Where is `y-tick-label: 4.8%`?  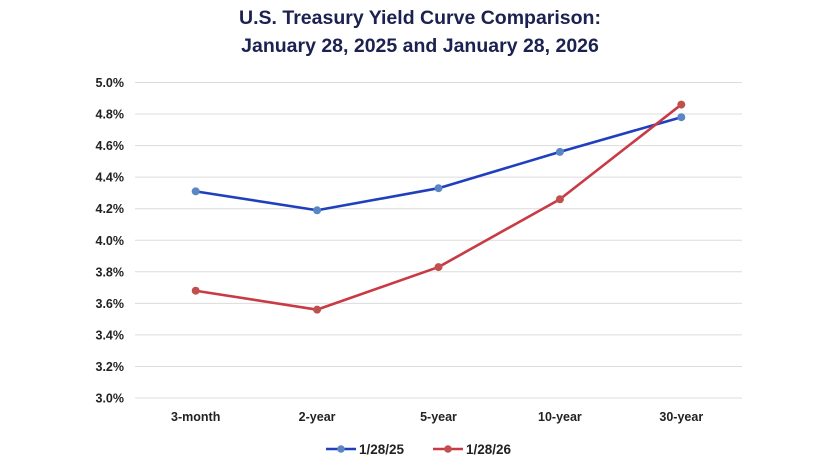
y-tick-label: 4.8% is located at coordinates (110, 115).